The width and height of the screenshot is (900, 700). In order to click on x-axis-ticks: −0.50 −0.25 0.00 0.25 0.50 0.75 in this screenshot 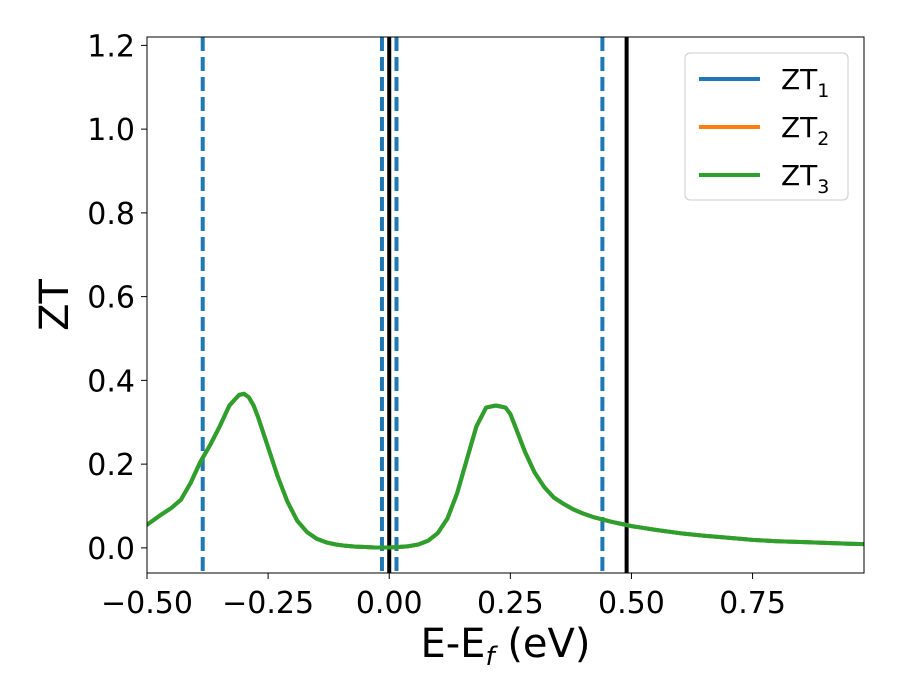, I will do `click(443, 597)`.